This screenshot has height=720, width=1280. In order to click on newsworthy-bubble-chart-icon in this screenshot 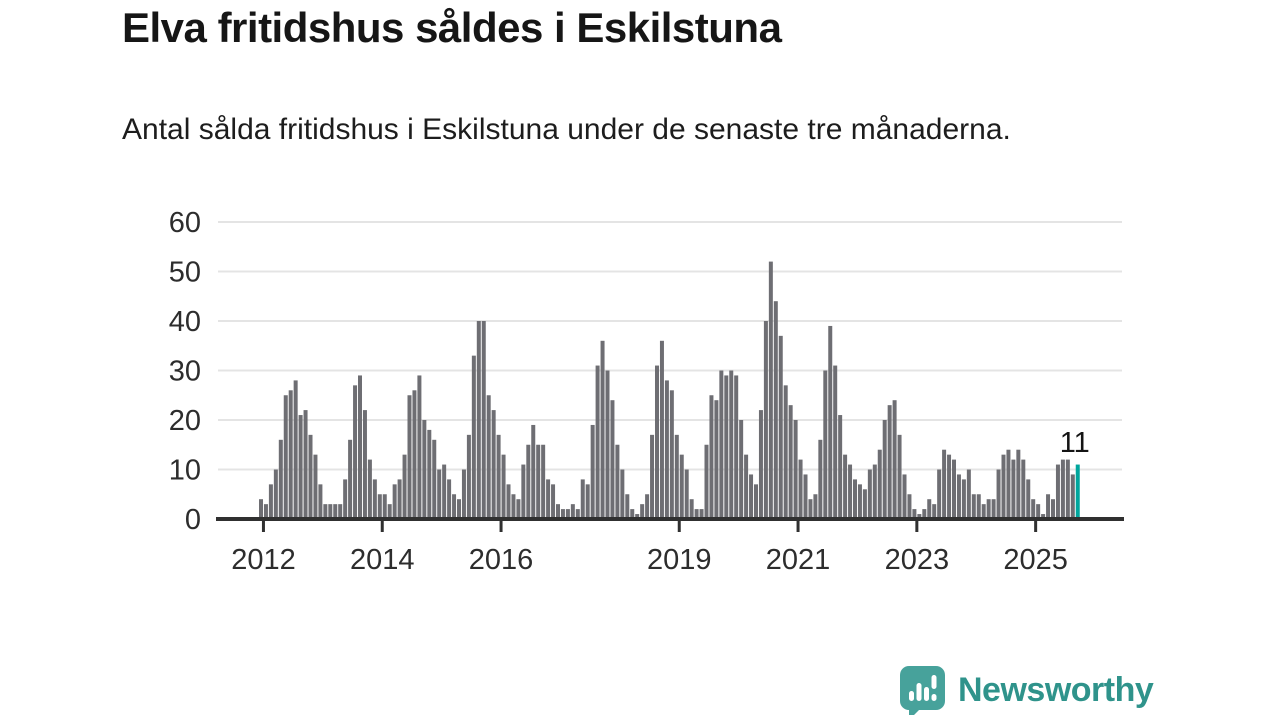, I will do `click(922, 690)`.